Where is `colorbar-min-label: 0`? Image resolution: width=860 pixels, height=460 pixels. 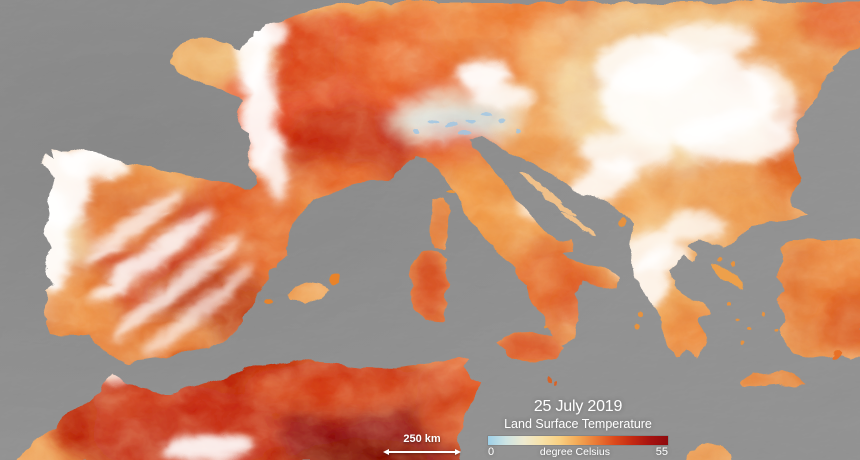
colorbar-min-label: 0 is located at coordinates (491, 452).